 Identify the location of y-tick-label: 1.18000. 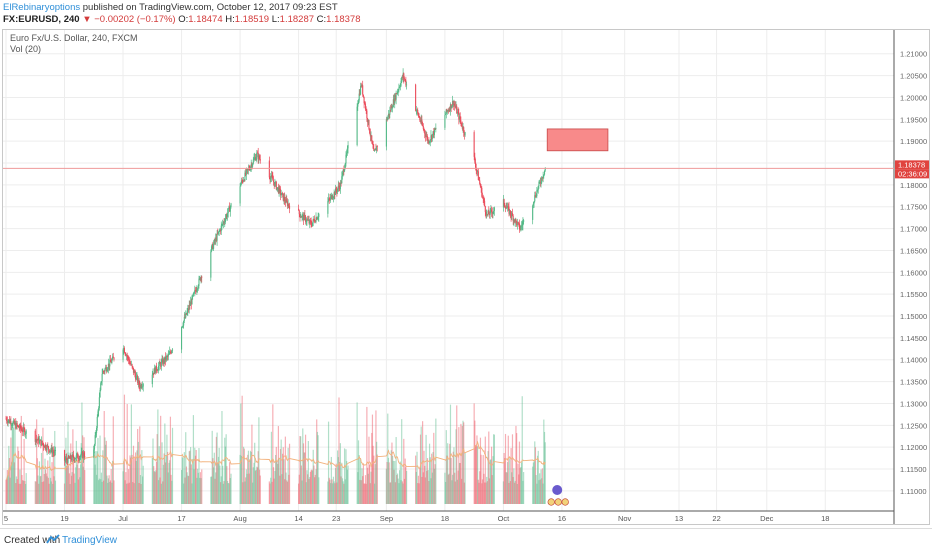
(913, 185).